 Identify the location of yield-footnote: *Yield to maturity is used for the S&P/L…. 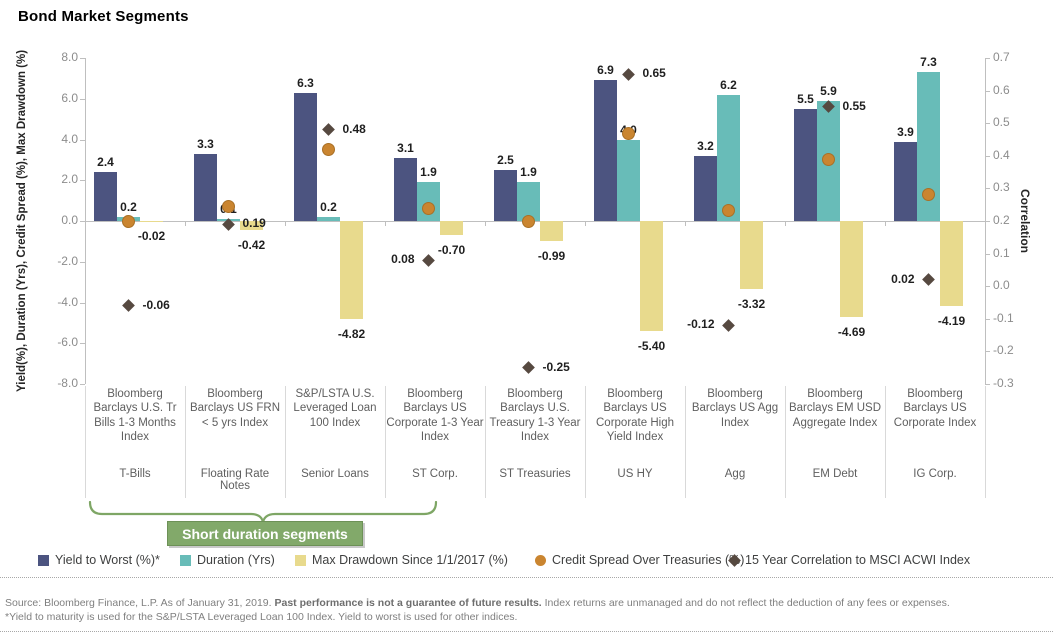
(261, 617).